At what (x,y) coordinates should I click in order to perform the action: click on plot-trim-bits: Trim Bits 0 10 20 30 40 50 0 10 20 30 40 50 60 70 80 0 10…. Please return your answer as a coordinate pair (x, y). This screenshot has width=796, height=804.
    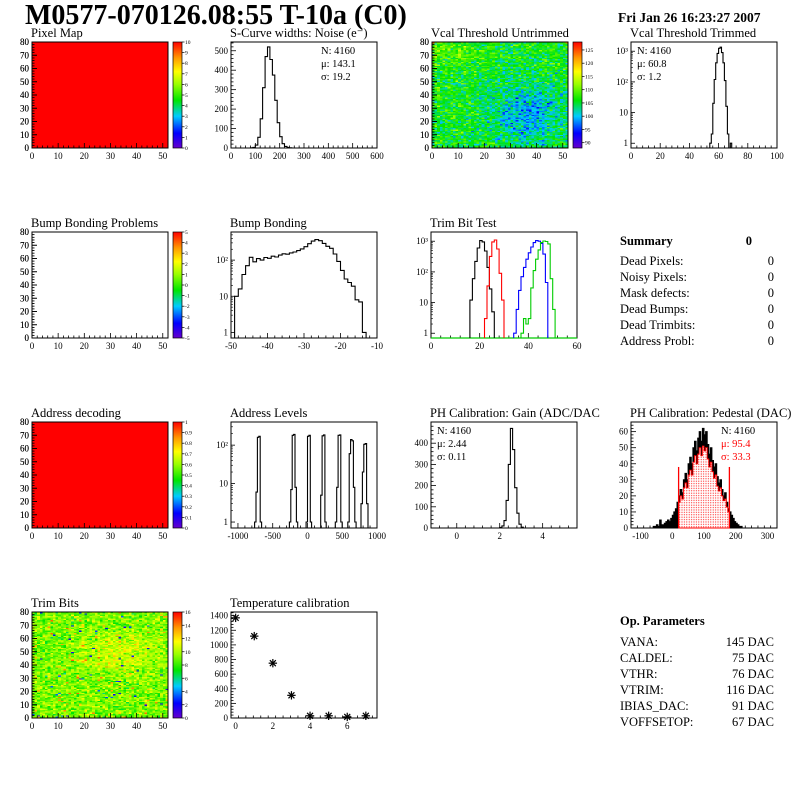
    Looking at the image, I should click on (102, 693).